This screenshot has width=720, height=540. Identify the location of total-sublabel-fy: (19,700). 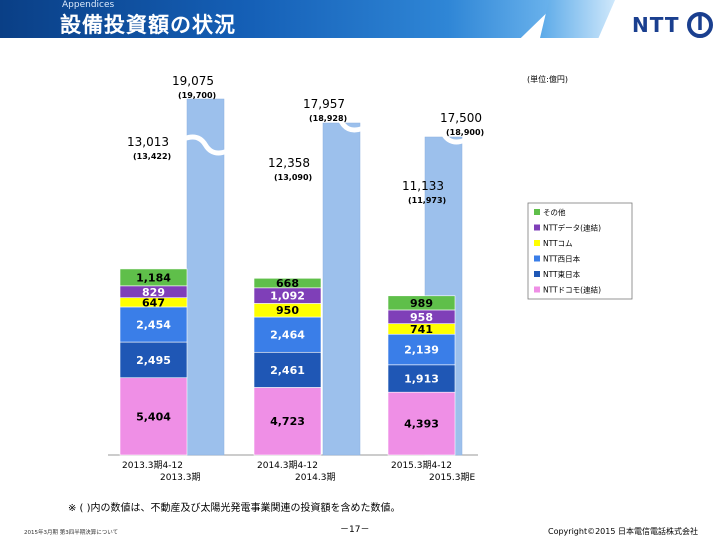
(197, 95).